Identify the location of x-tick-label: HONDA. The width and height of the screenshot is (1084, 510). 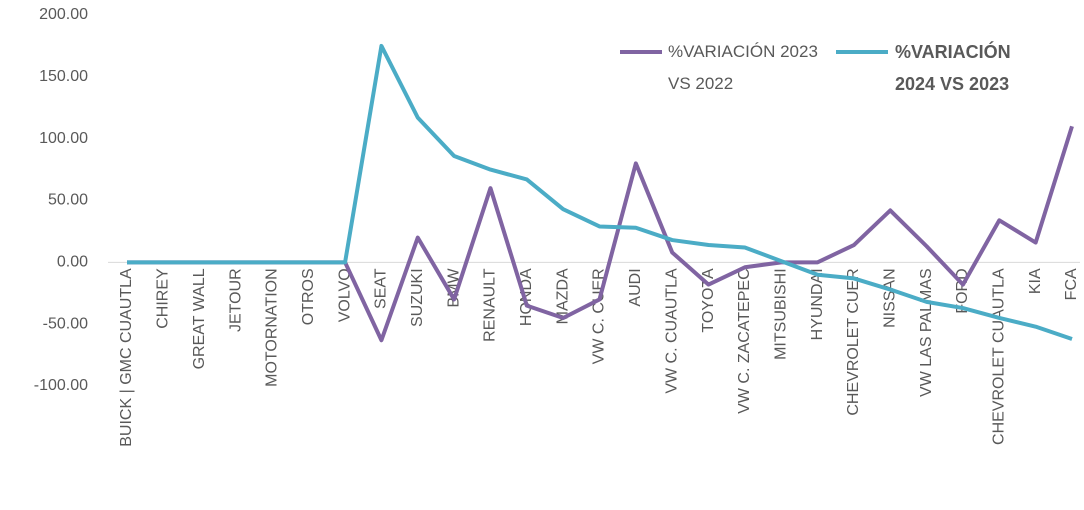
(526, 297).